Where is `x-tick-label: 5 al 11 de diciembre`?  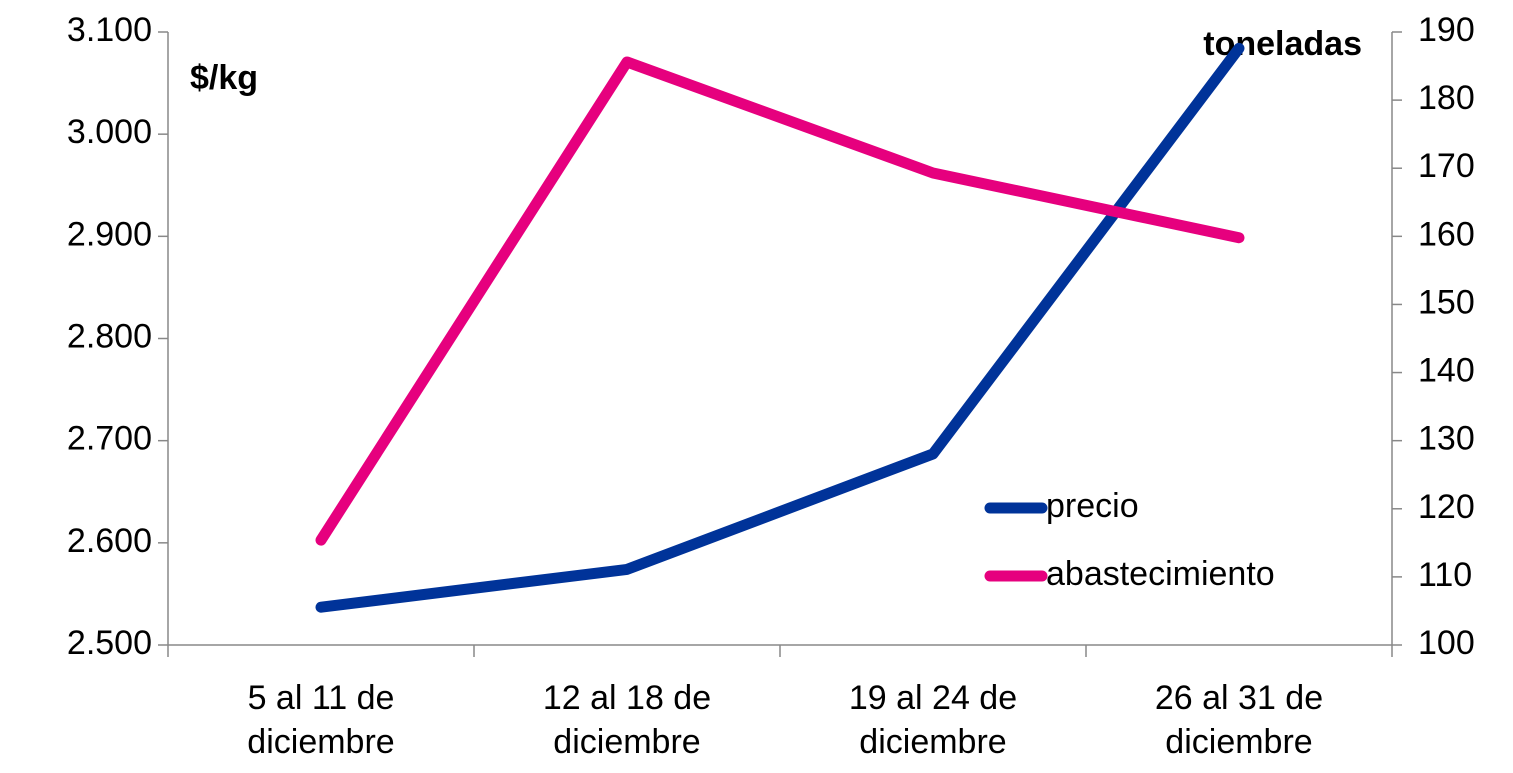
x-tick-label: 5 al 11 de diciembre is located at coordinates (321, 720).